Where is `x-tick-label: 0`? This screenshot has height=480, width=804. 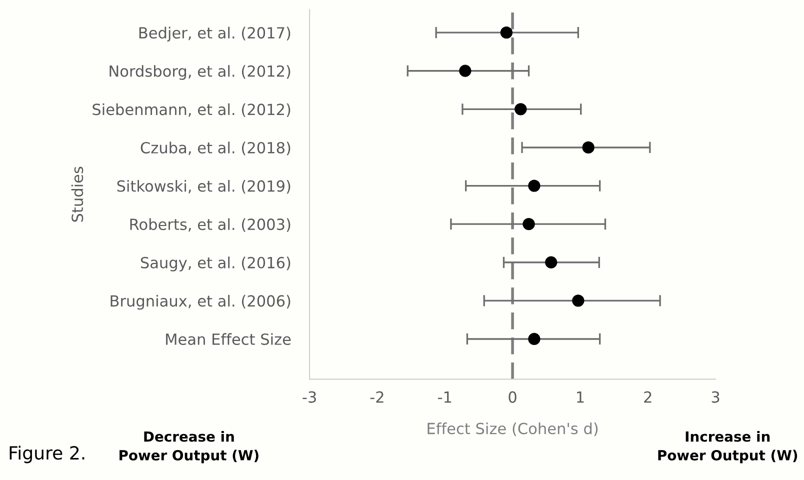 x-tick-label: 0 is located at coordinates (512, 397).